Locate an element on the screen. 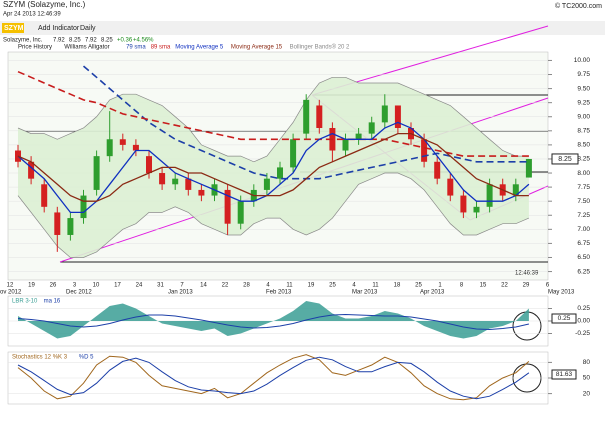 Image resolution: width=605 pixels, height=423 pixels. x-tick-label: 7 is located at coordinates (182, 286).